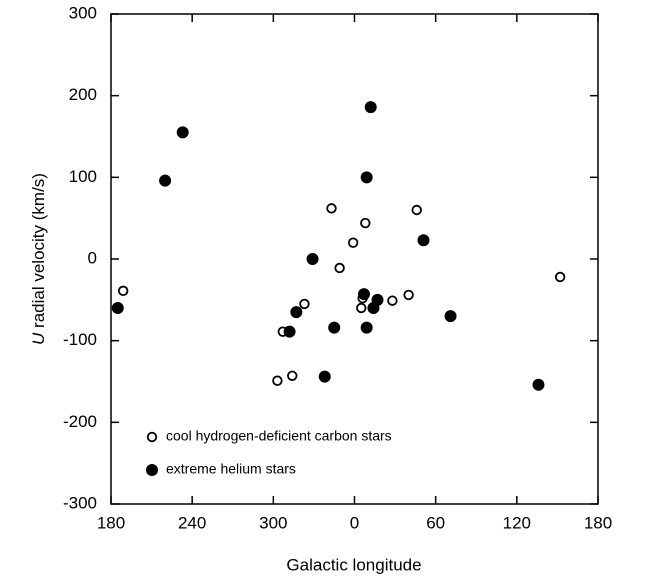 This screenshot has height=578, width=647. Describe the element at coordinates (279, 436) in the screenshot. I see `legend-label: cool hydrogen-deficient carbon stars` at that location.